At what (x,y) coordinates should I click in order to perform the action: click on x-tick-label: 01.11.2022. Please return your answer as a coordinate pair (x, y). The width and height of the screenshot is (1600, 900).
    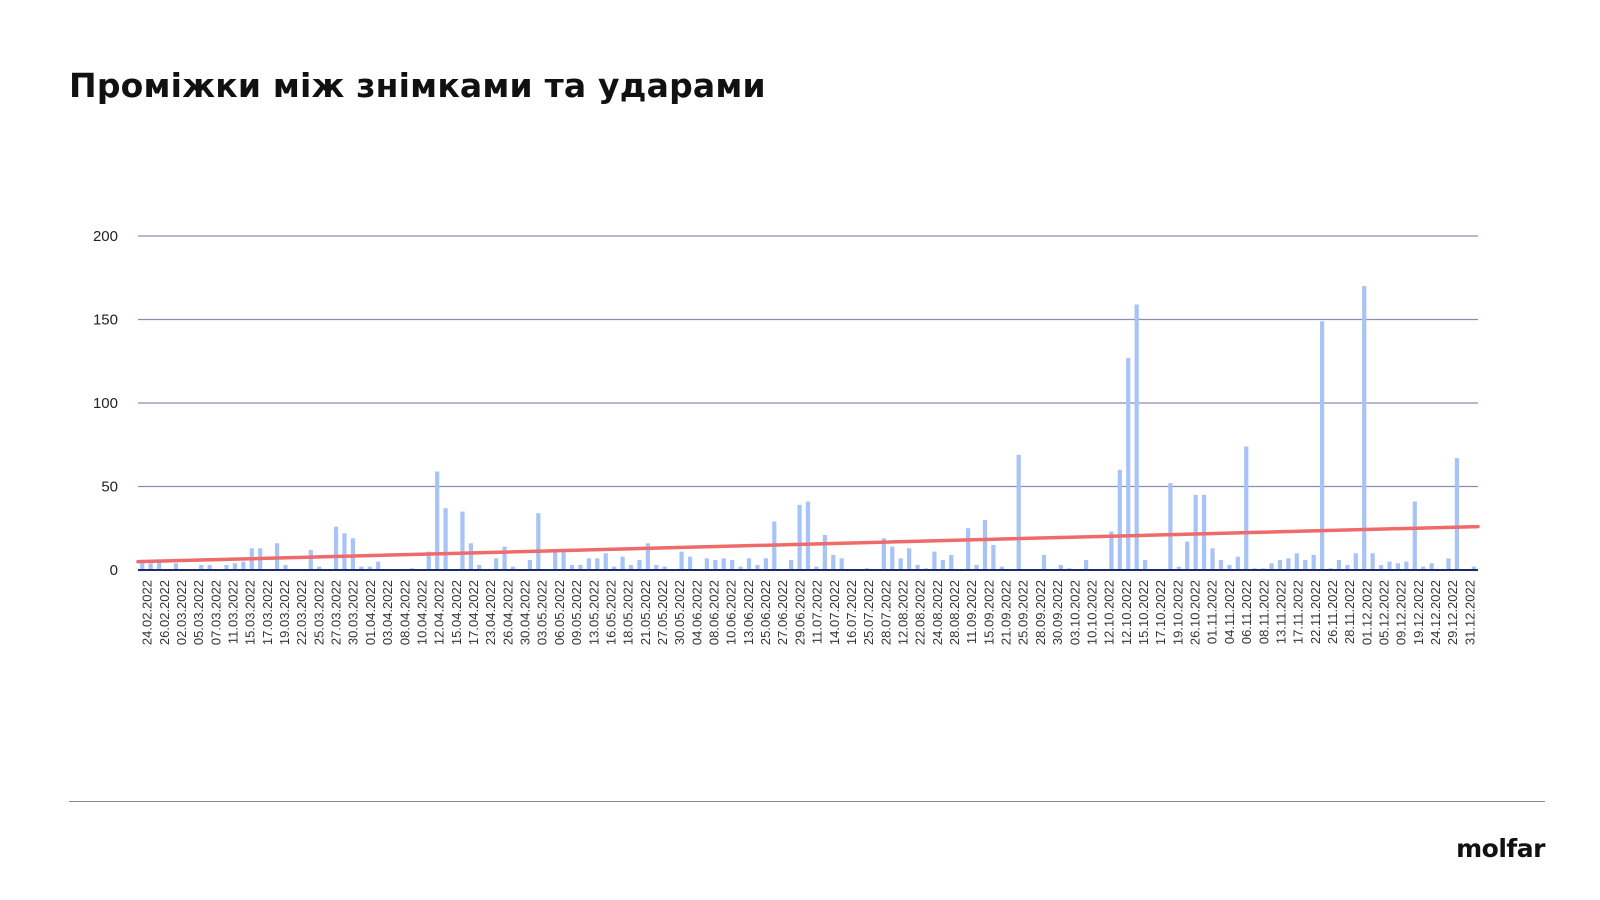
    Looking at the image, I should click on (1212, 612).